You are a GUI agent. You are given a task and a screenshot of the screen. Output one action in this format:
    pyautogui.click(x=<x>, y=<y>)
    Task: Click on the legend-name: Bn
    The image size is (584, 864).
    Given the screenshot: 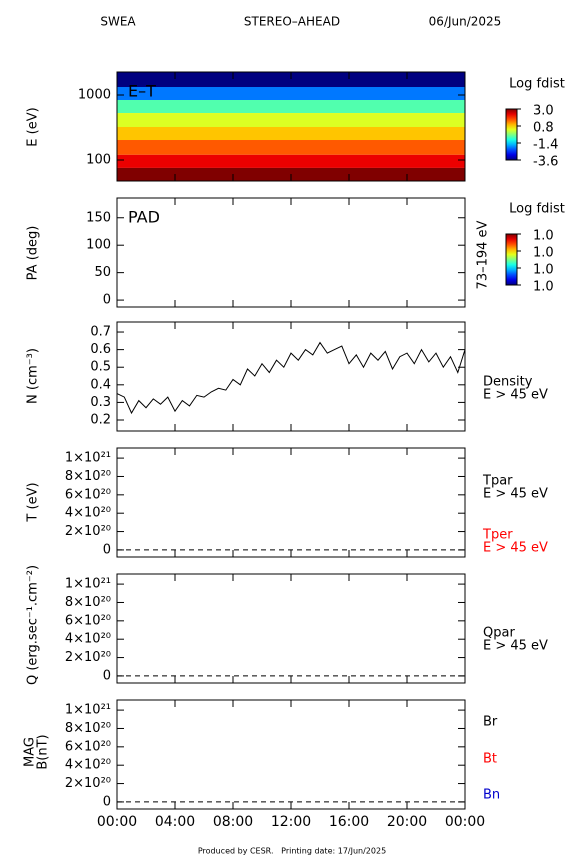 What is the action you would take?
    pyautogui.click(x=491, y=795)
    